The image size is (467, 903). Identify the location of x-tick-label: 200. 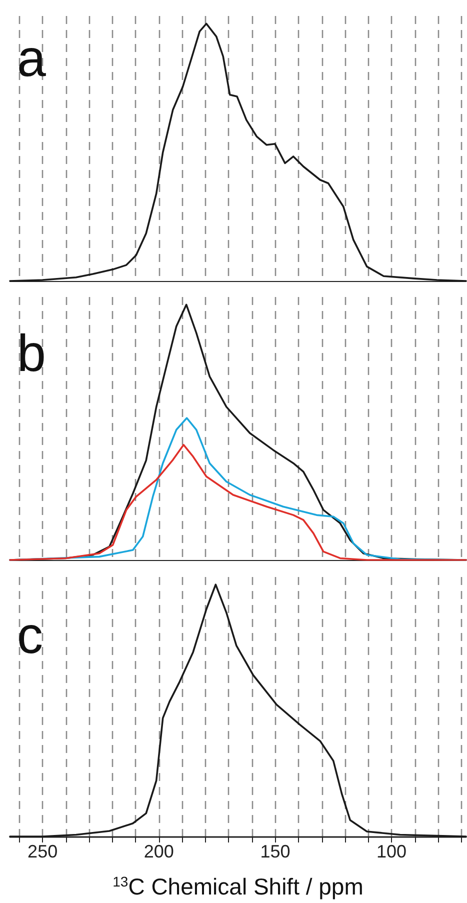
(159, 852).